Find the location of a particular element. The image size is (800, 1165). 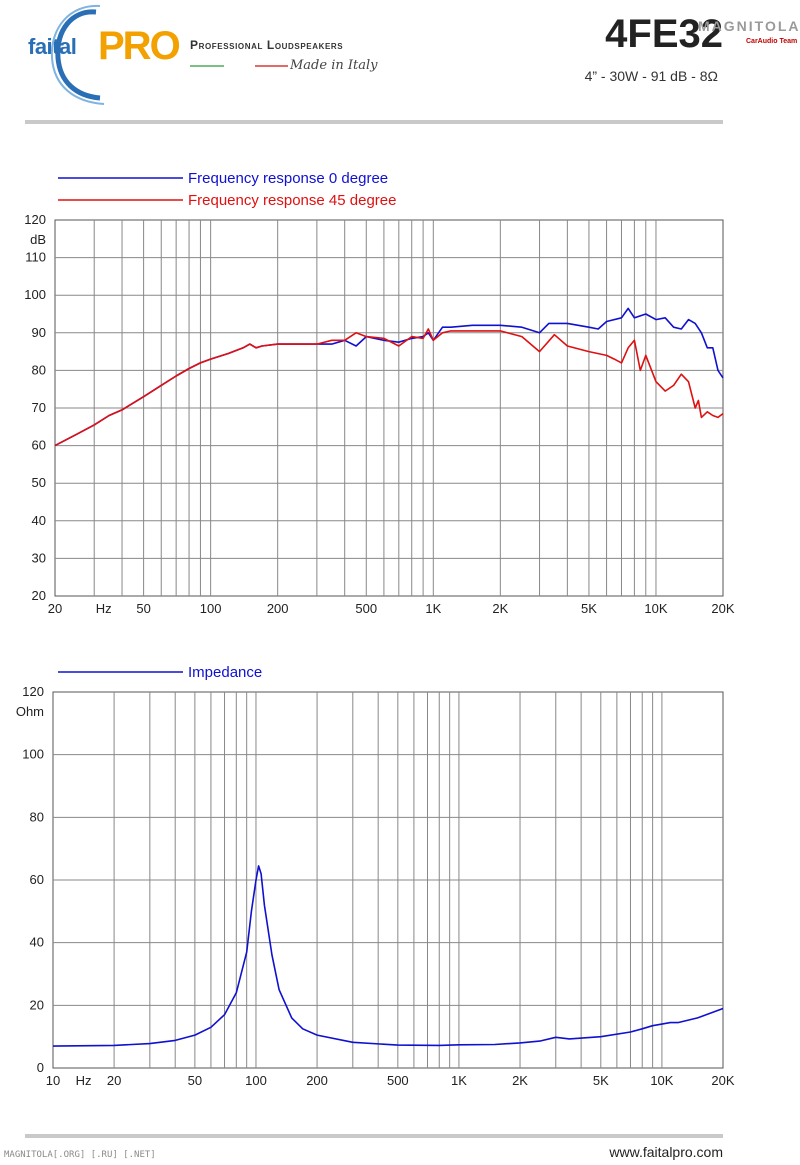

model-title: 4FE32 is located at coordinates (664, 34).